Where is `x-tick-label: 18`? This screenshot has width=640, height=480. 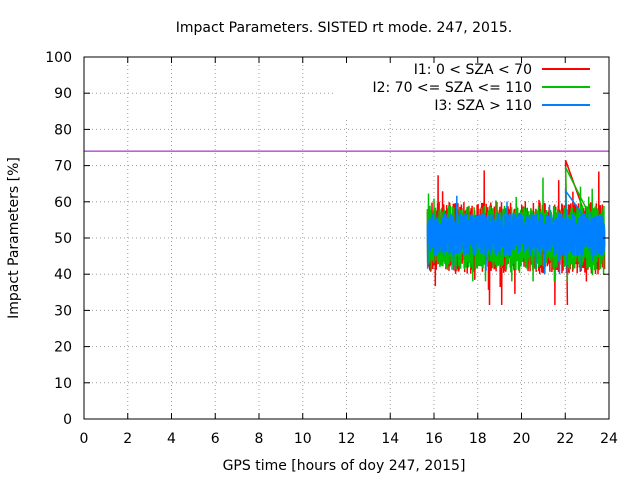
x-tick-label: 18 is located at coordinates (478, 439).